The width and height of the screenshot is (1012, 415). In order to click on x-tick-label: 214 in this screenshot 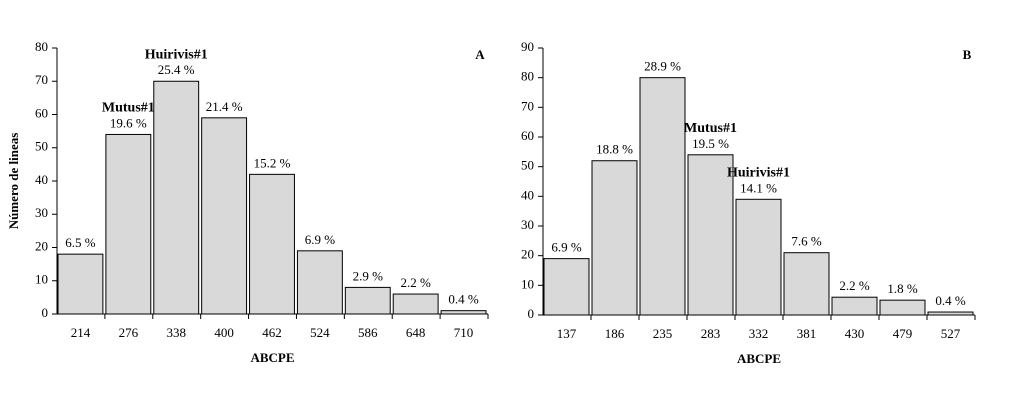, I will do `click(81, 332)`.